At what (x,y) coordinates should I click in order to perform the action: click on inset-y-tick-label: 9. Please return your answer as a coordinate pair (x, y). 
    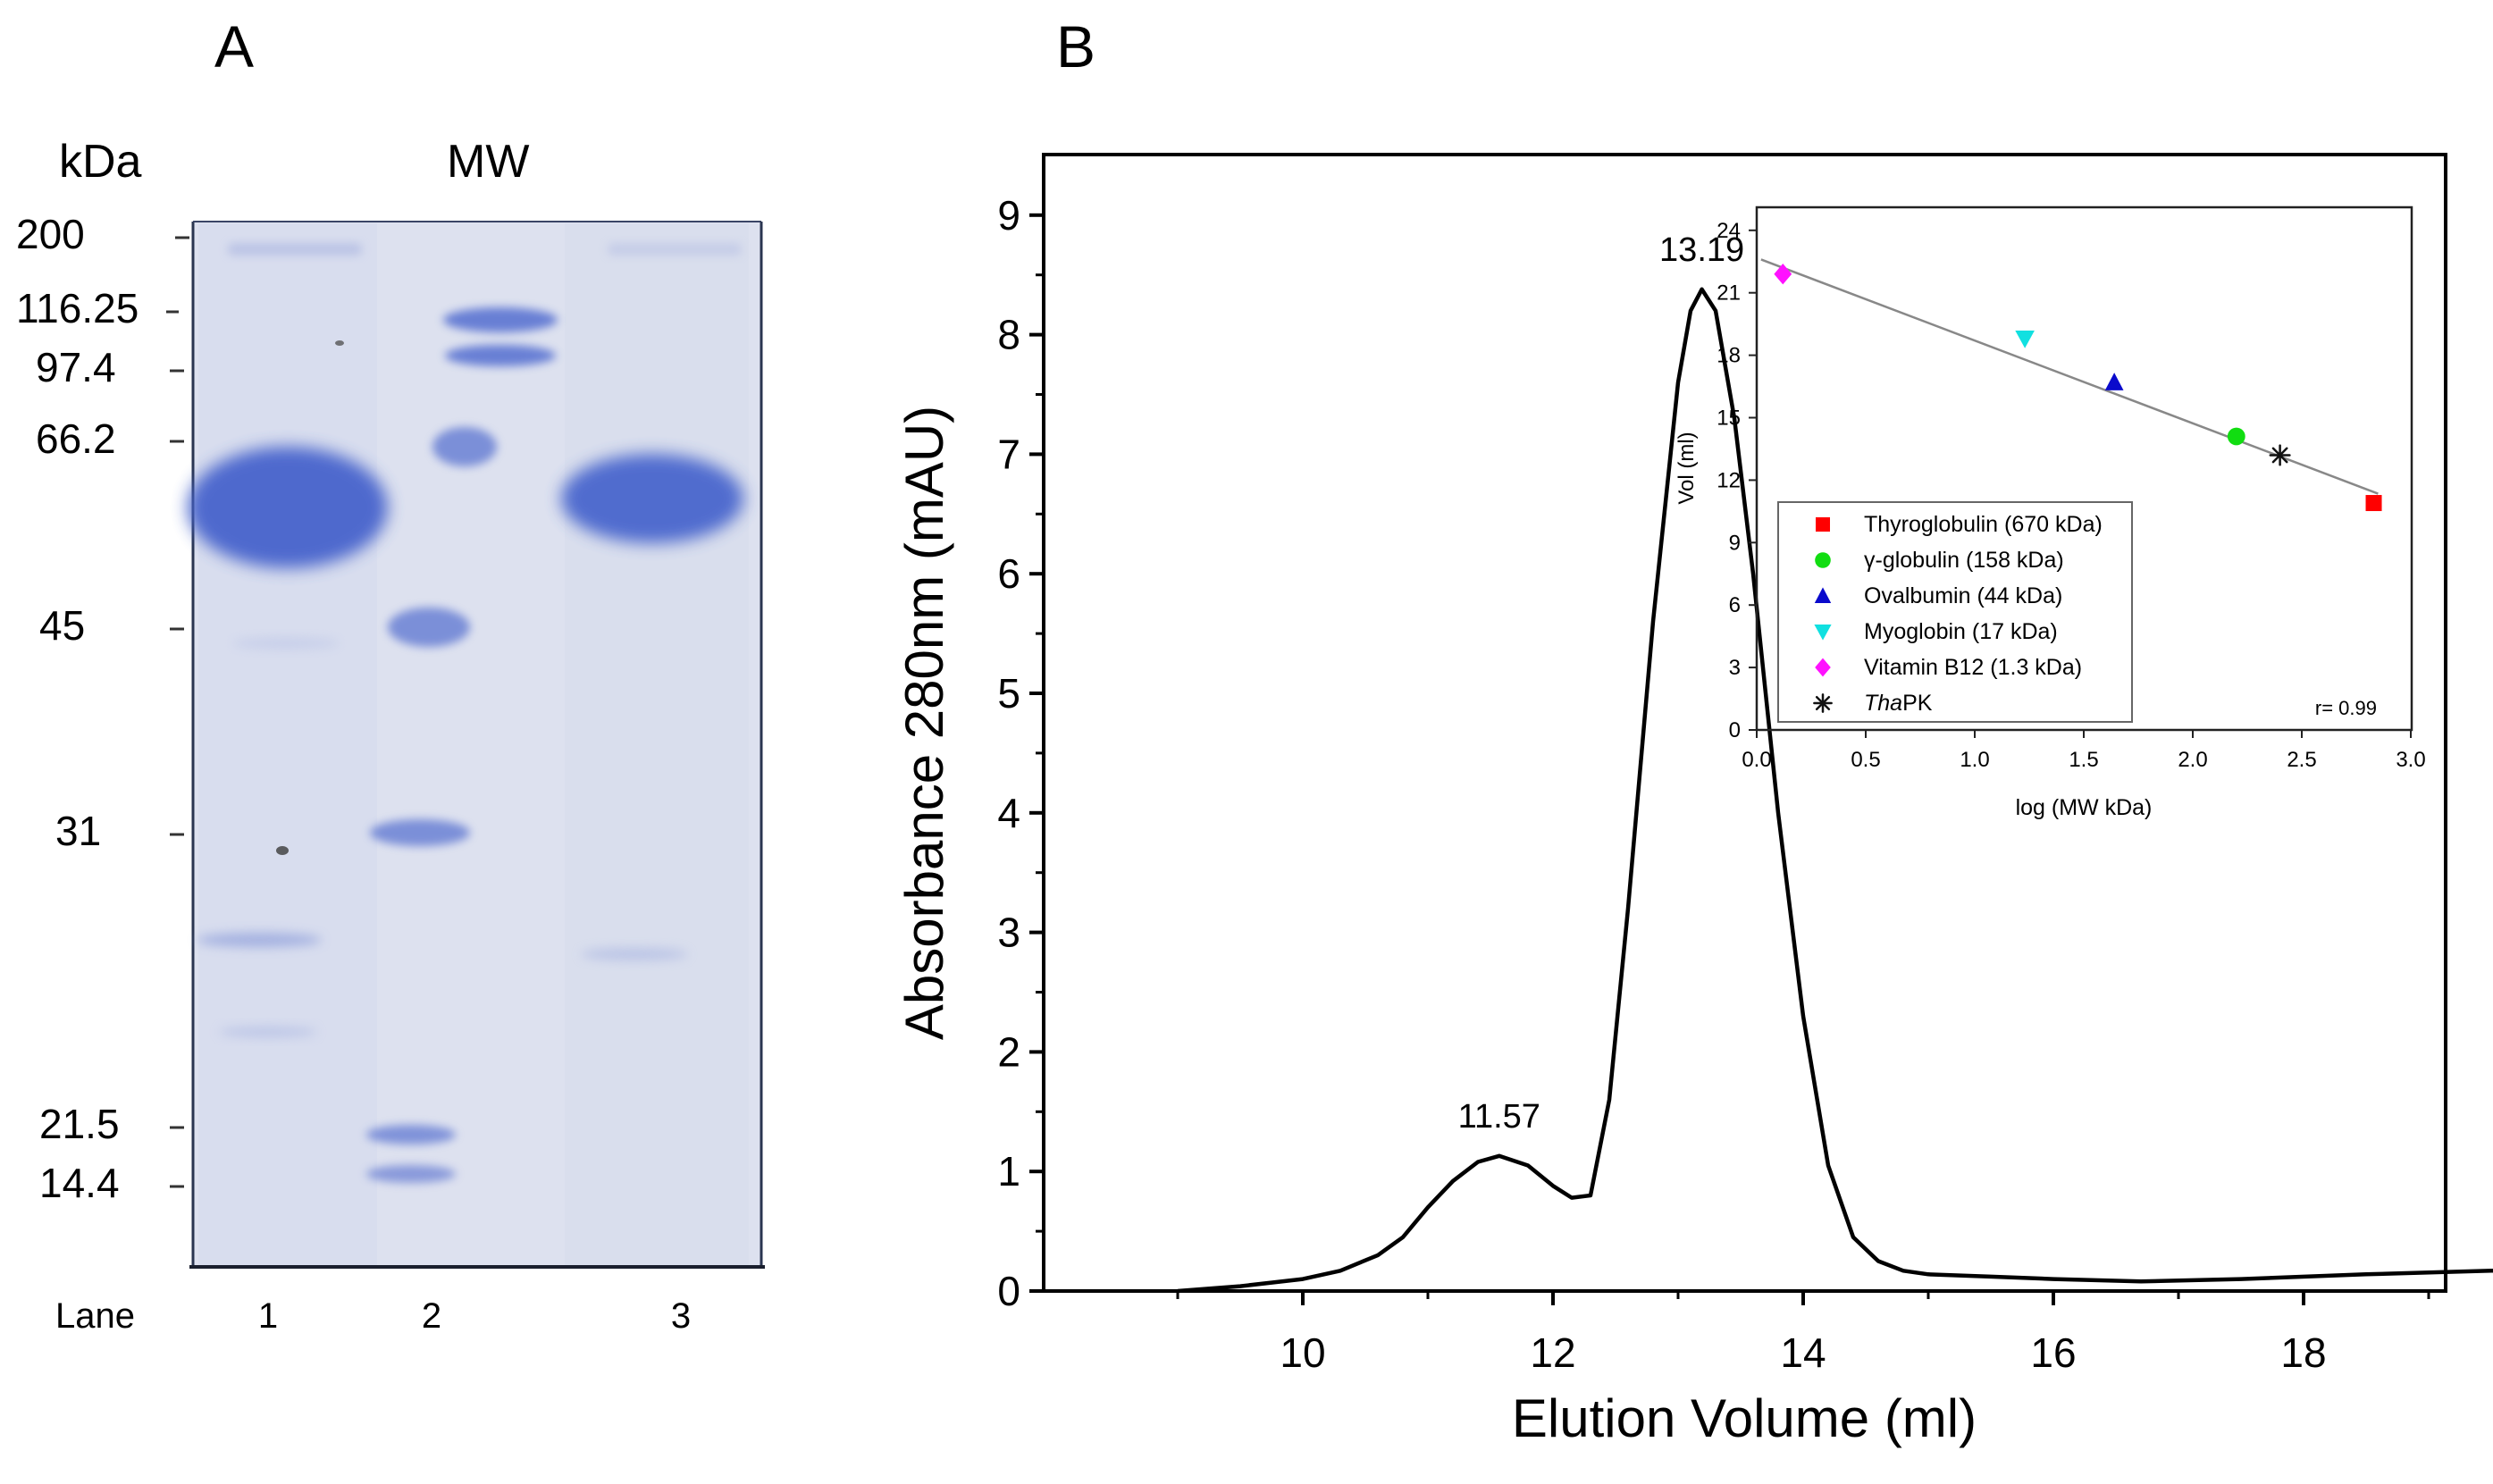
    Looking at the image, I should click on (1735, 543).